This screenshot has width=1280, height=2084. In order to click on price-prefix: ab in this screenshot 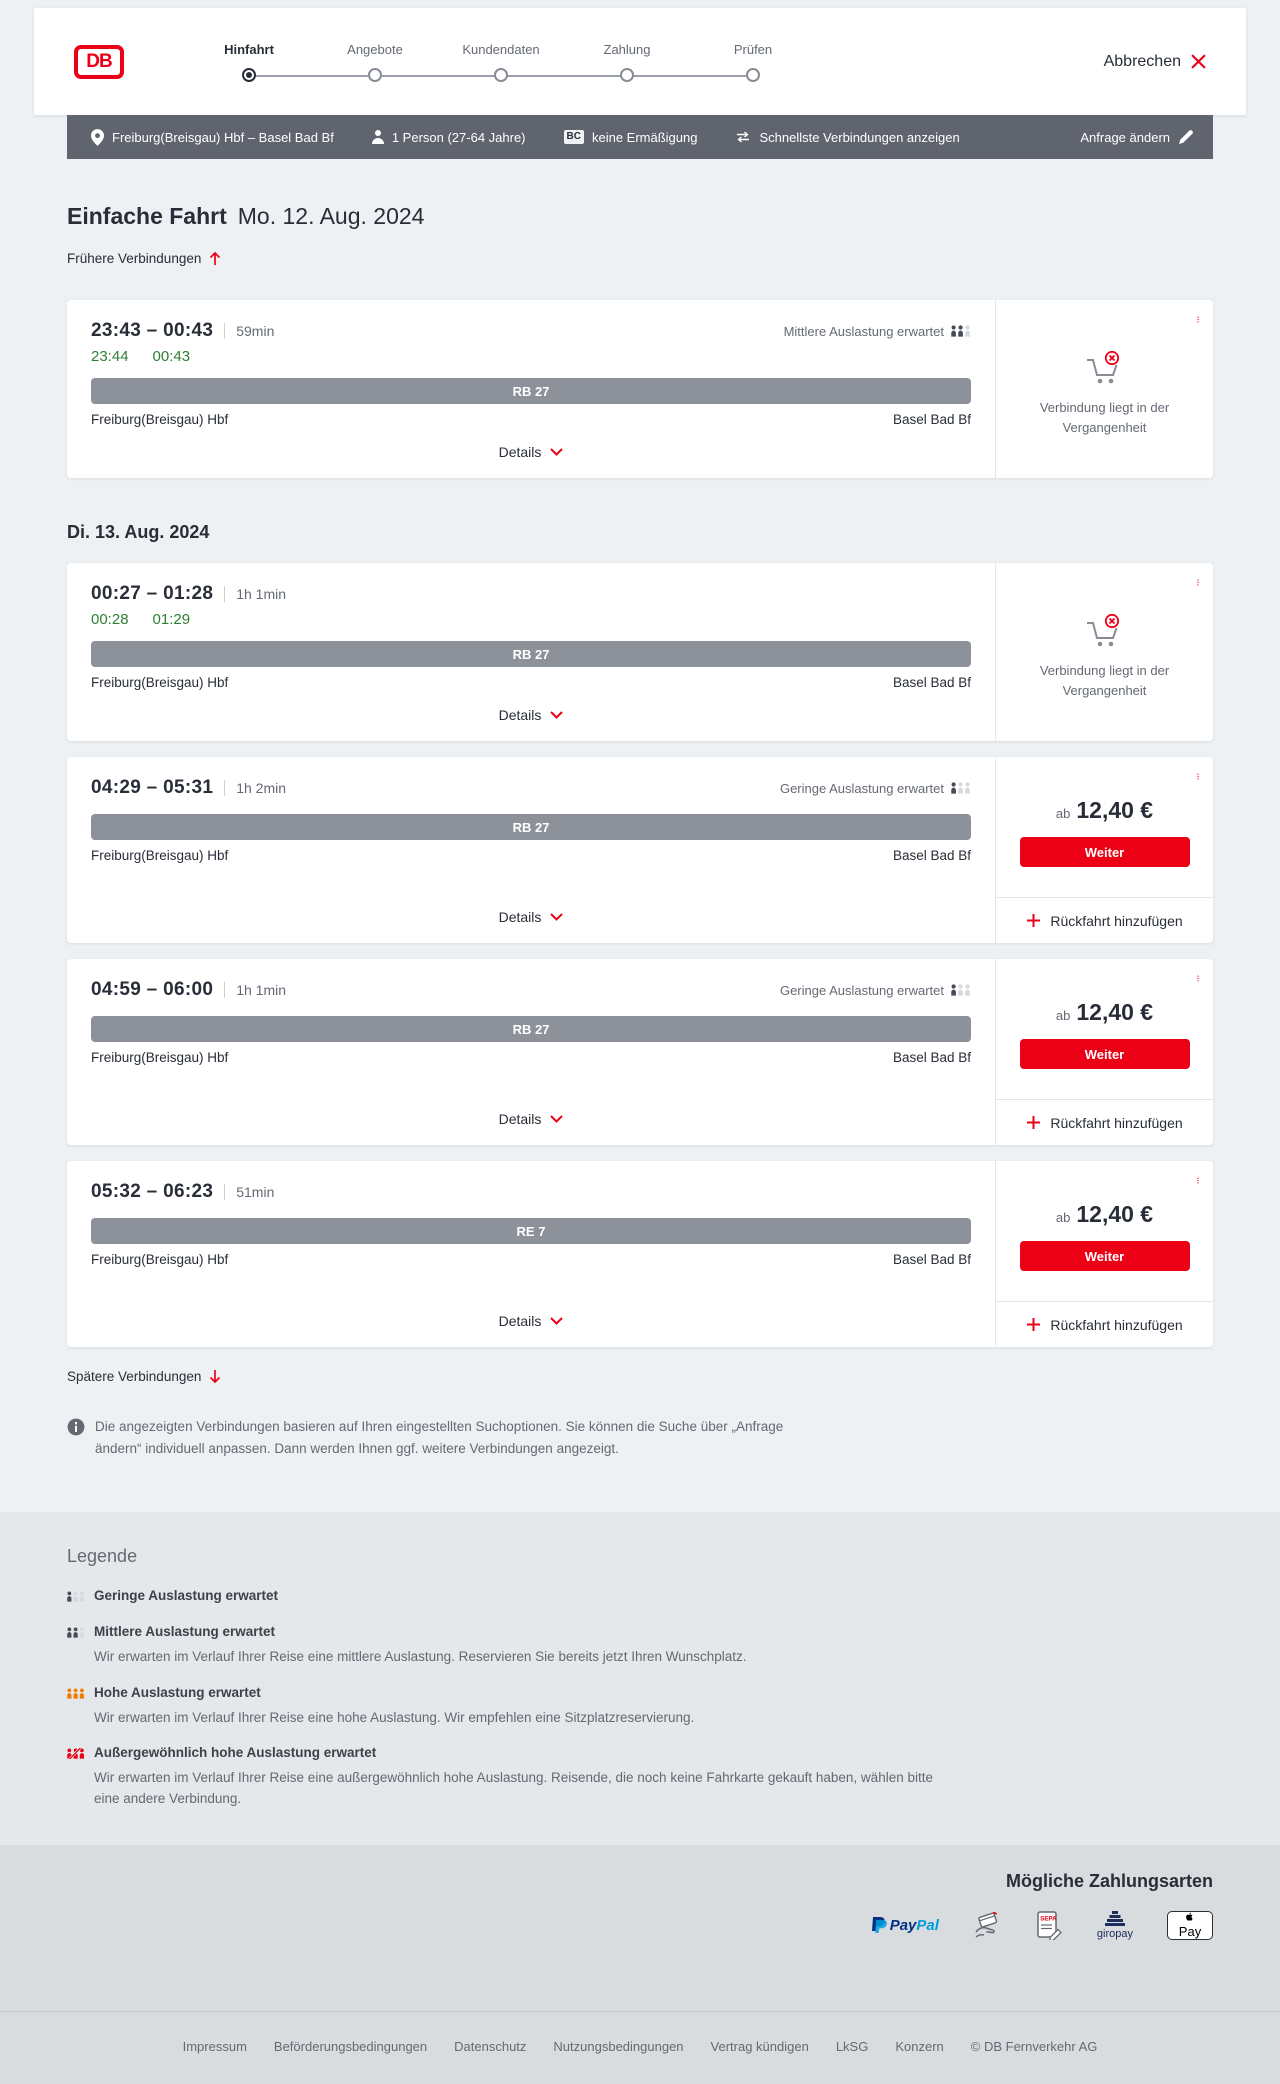, I will do `click(1063, 1015)`.